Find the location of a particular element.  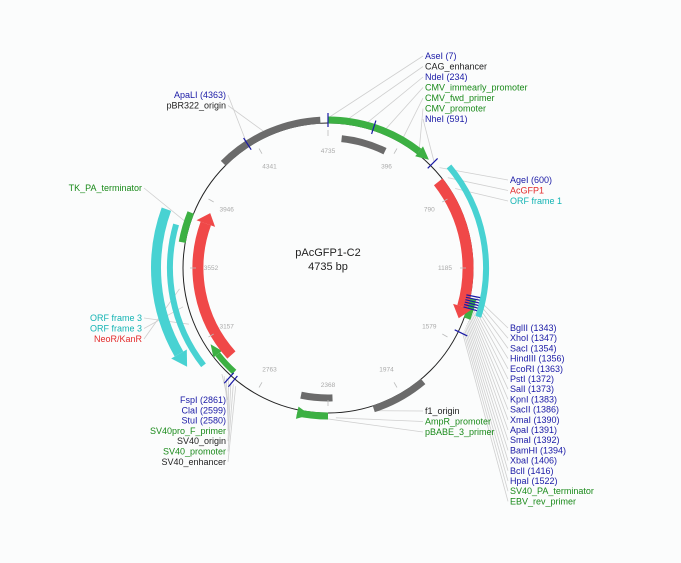

map-label: BclI (1416) is located at coordinates (532, 471).